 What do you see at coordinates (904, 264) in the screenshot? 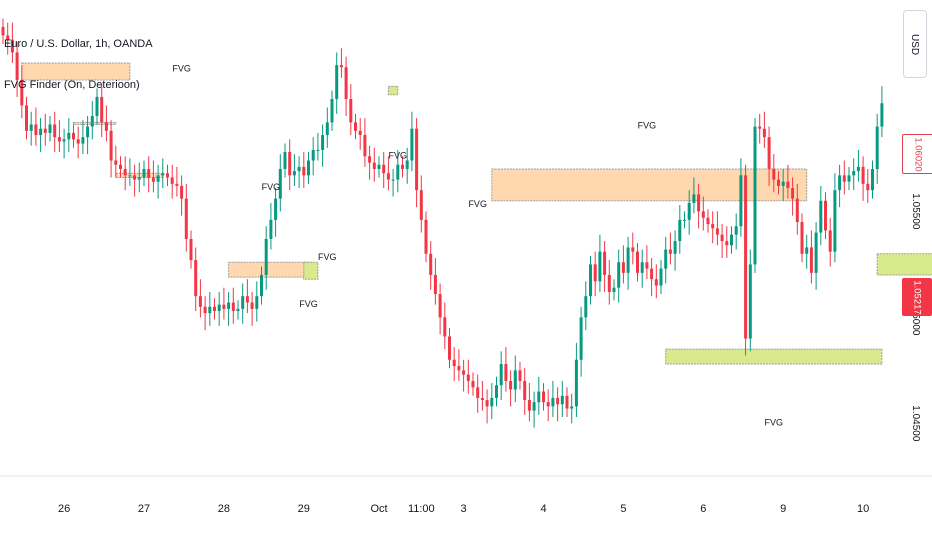
I see `fvg-zone-bullish` at bounding box center [904, 264].